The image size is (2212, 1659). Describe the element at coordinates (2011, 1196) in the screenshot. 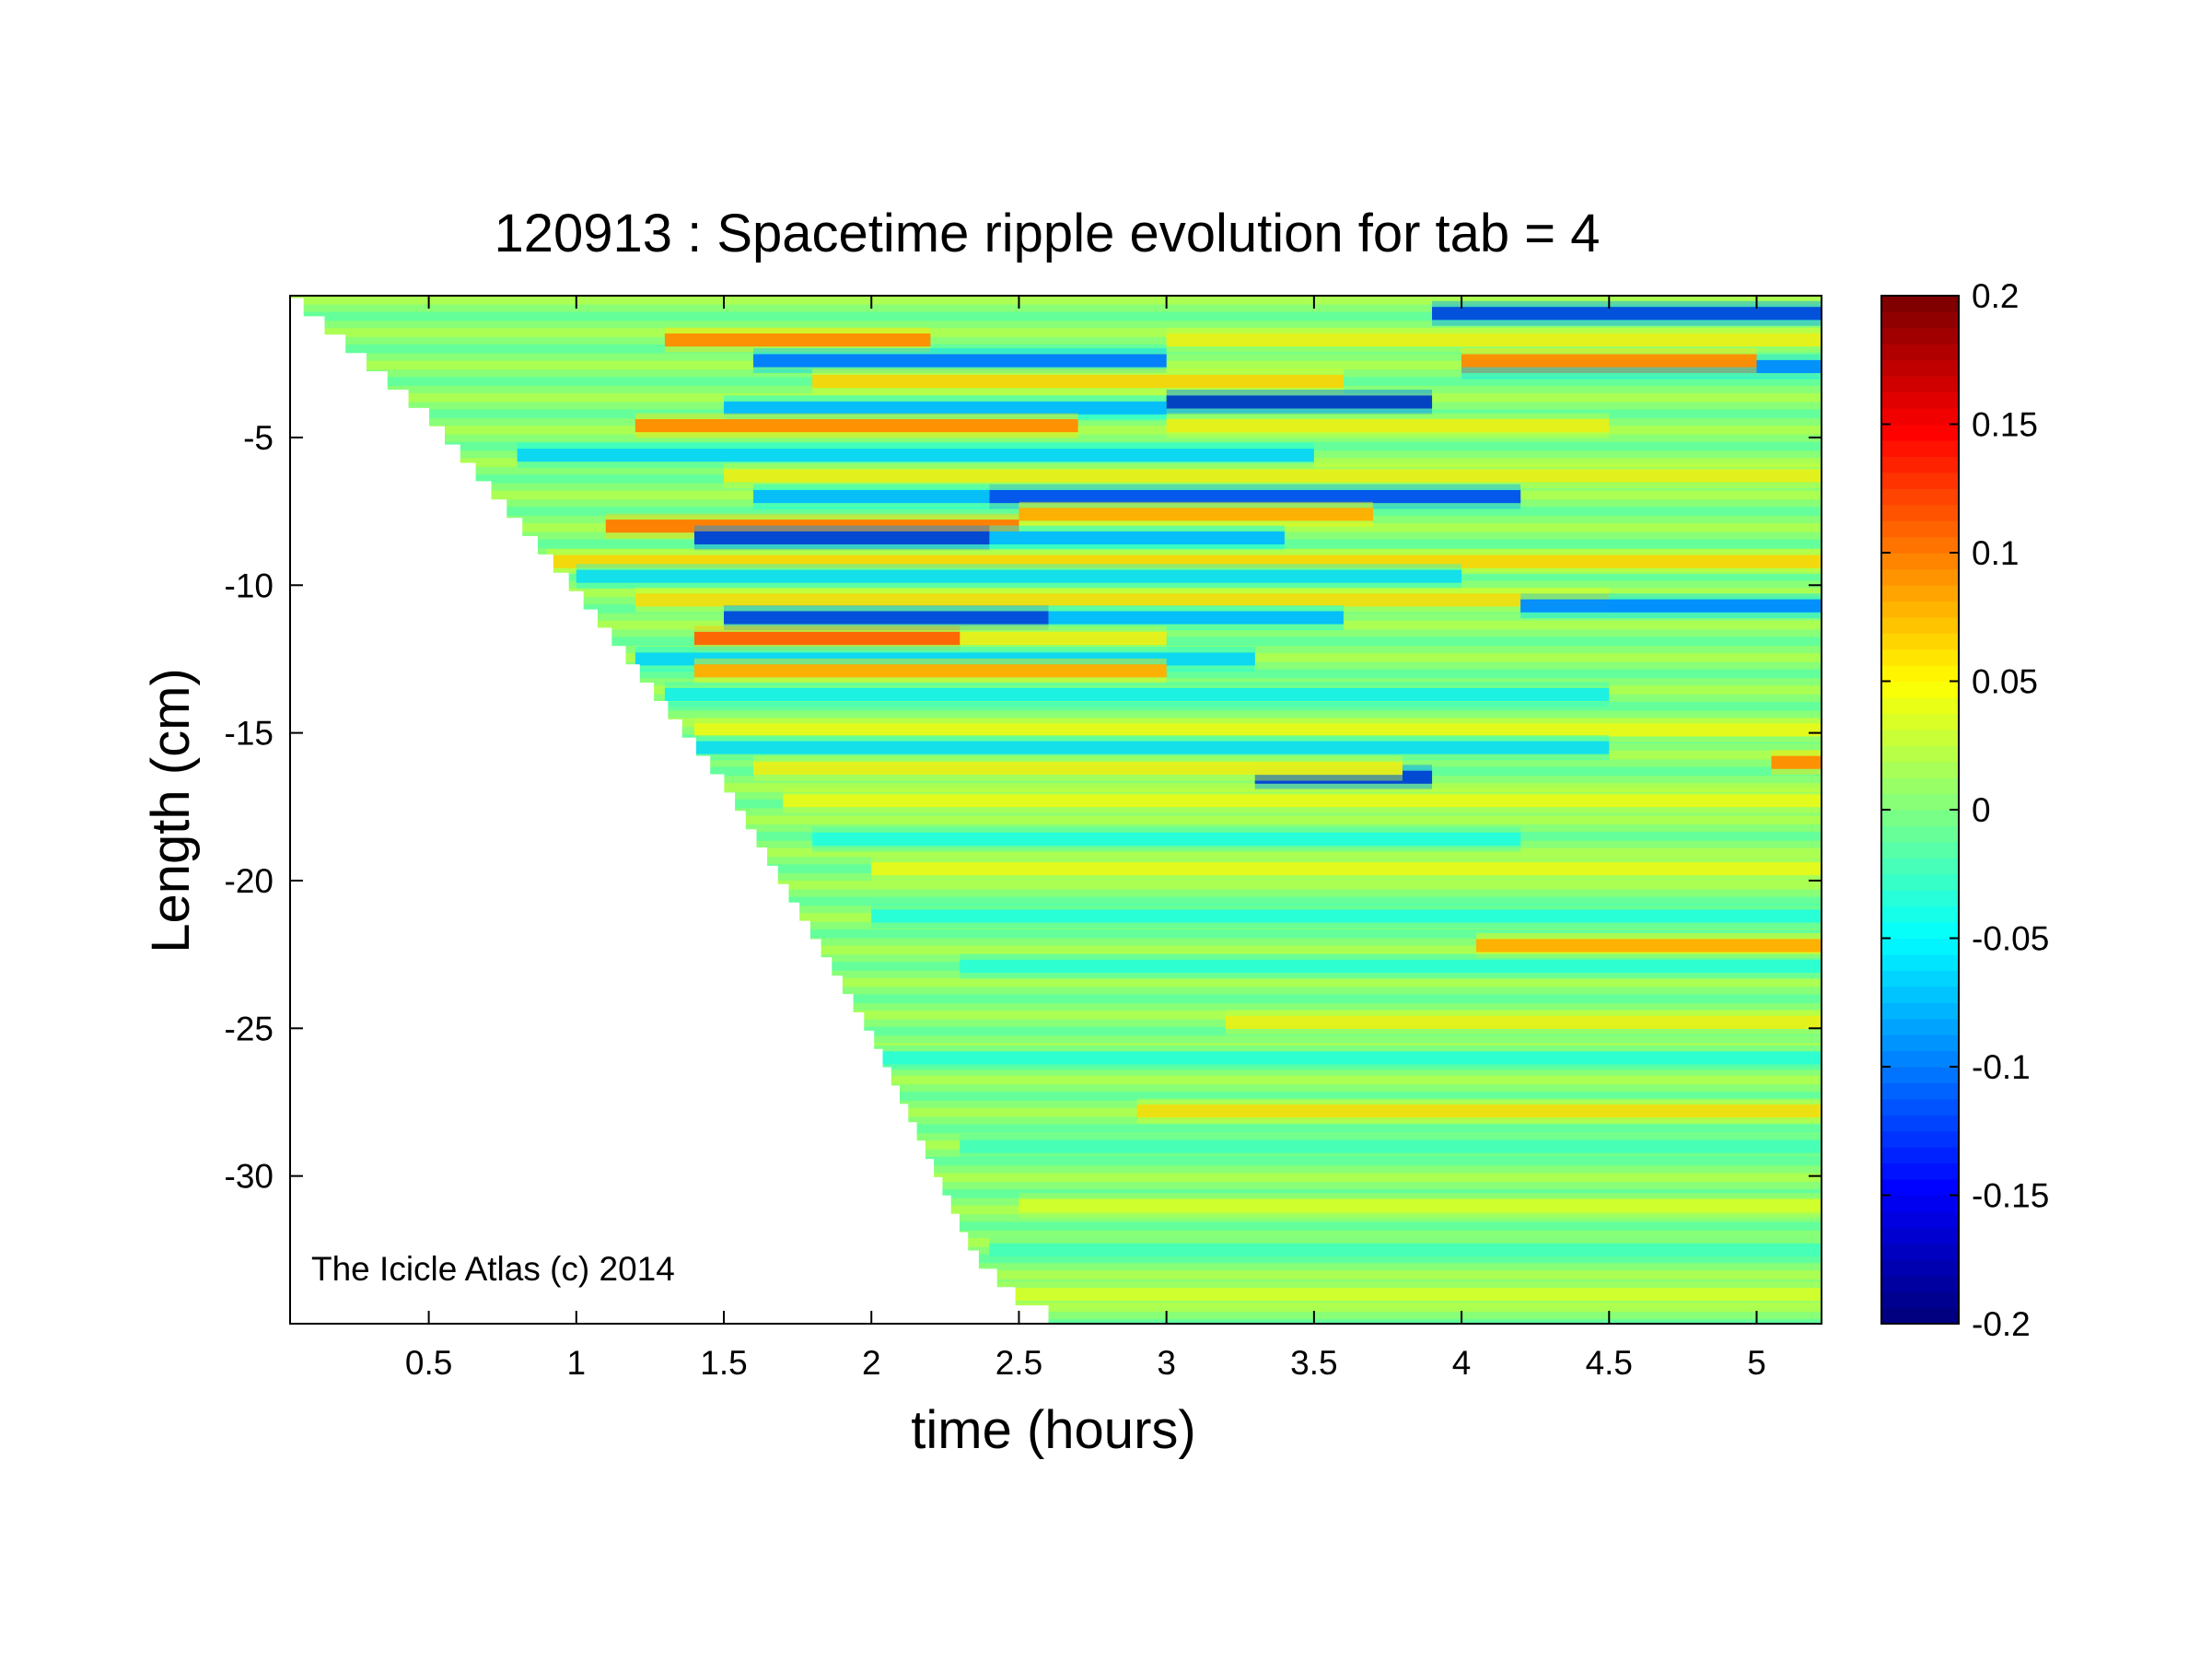

I see `colorbar-tick-label: -0.15` at that location.